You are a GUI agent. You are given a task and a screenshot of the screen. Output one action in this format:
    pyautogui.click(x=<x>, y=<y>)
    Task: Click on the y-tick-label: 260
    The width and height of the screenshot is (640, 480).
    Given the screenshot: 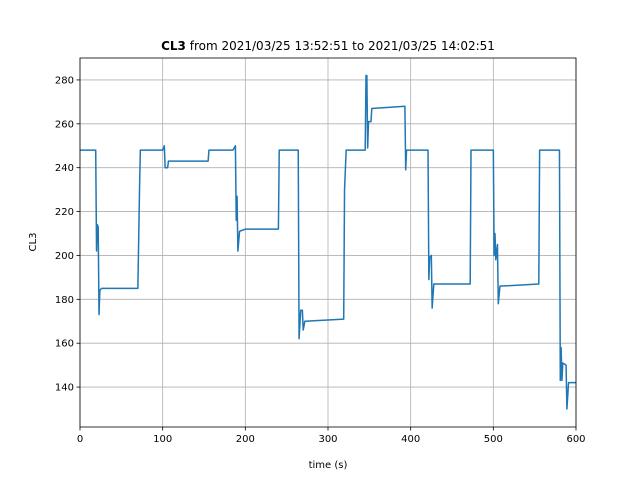 What is the action you would take?
    pyautogui.click(x=64, y=124)
    